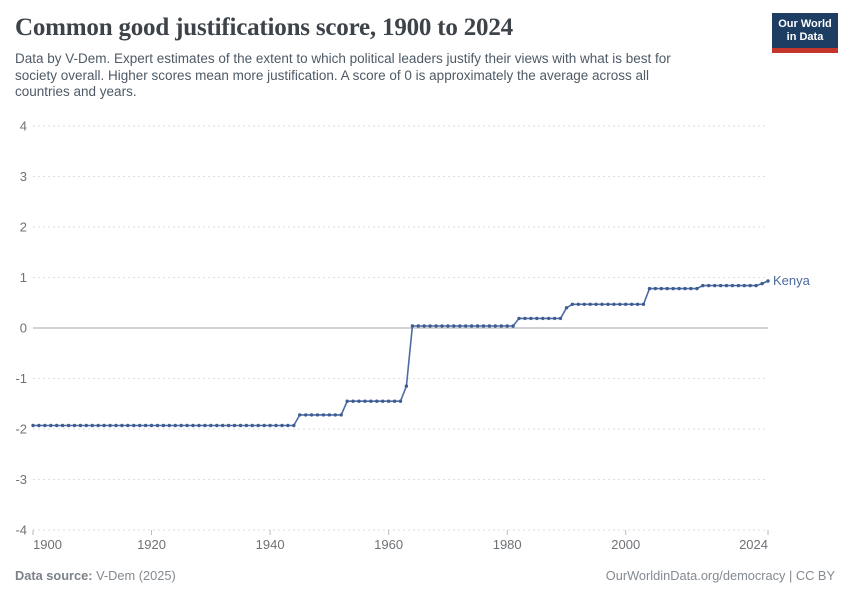 Image resolution: width=850 pixels, height=600 pixels. Describe the element at coordinates (792, 280) in the screenshot. I see `series-label-kenya: Kenya` at that location.